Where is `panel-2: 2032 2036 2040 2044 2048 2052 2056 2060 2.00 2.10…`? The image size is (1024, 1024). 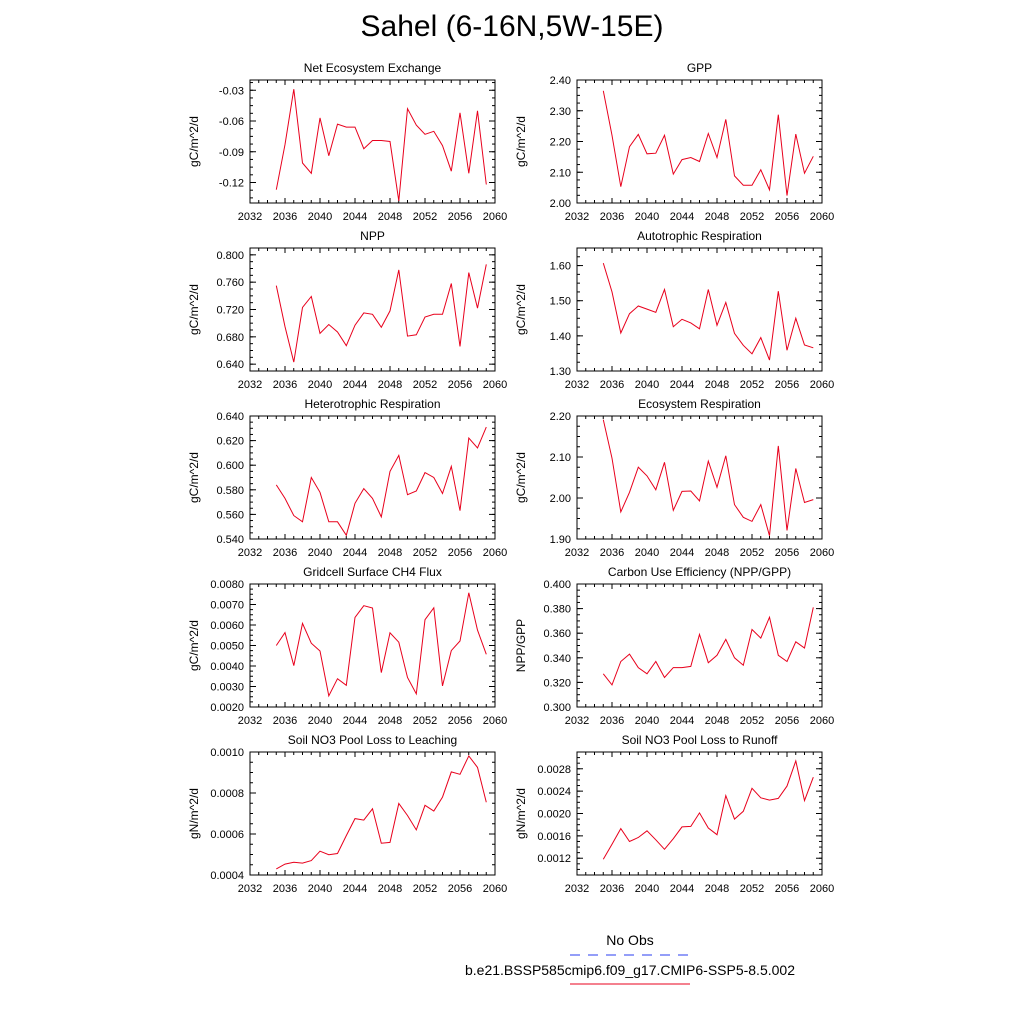
panel-2: 2032 2036 2040 2044 2048 2052 2056 2060 2.00 2.10… is located at coordinates (674, 142).